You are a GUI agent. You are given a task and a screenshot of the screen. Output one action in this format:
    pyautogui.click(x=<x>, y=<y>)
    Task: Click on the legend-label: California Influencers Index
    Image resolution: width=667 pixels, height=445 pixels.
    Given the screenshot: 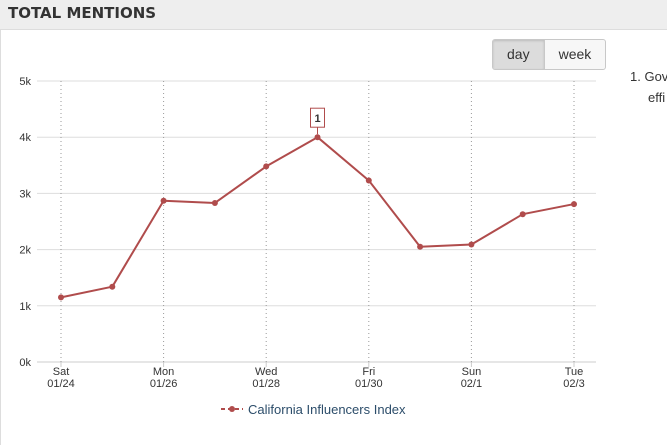 What is the action you would take?
    pyautogui.click(x=327, y=409)
    